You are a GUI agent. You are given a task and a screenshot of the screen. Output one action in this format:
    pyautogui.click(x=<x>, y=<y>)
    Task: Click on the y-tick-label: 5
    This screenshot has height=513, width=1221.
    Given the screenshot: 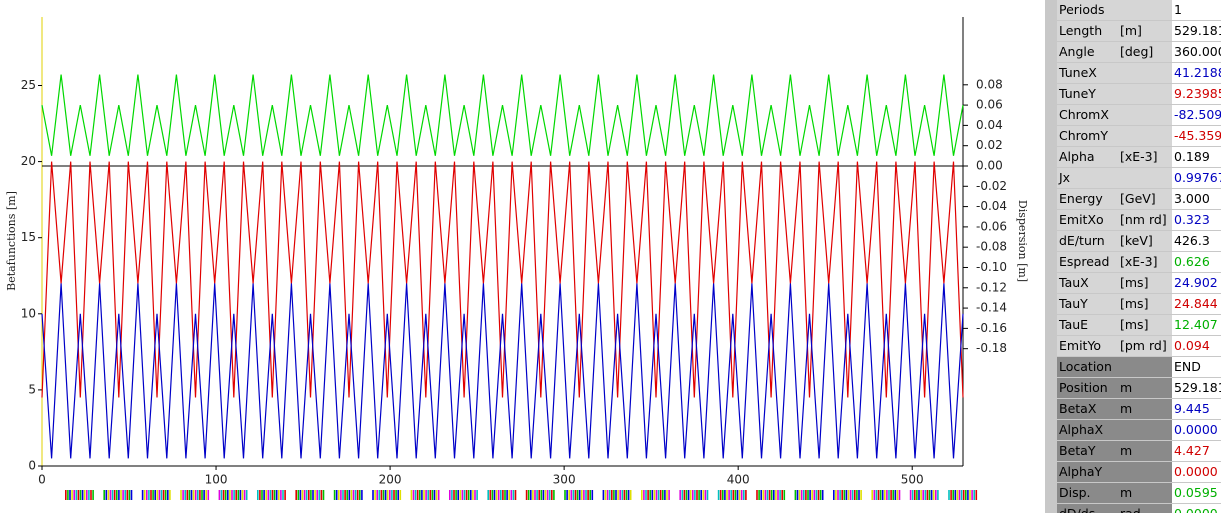 What is the action you would take?
    pyautogui.click(x=32, y=389)
    